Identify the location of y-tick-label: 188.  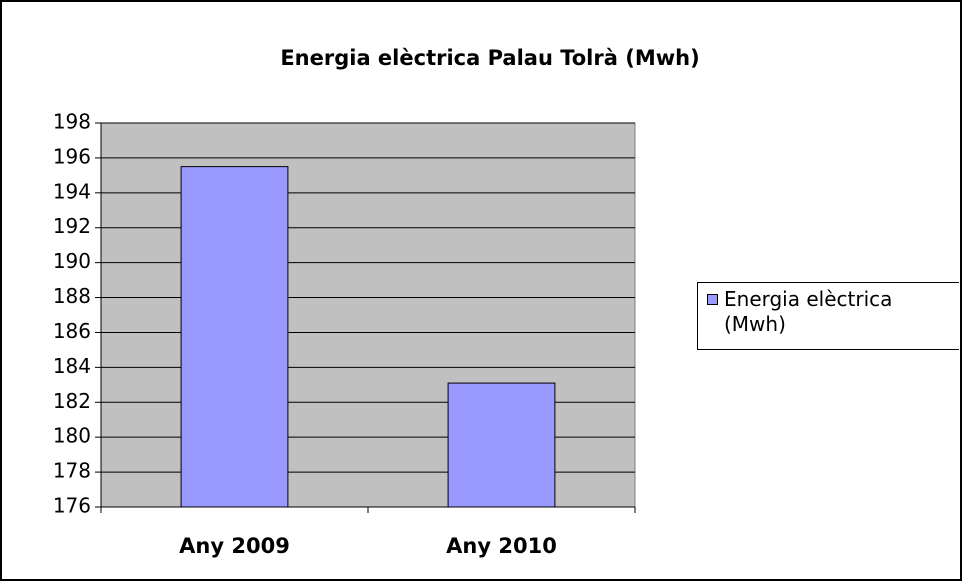
(72, 296).